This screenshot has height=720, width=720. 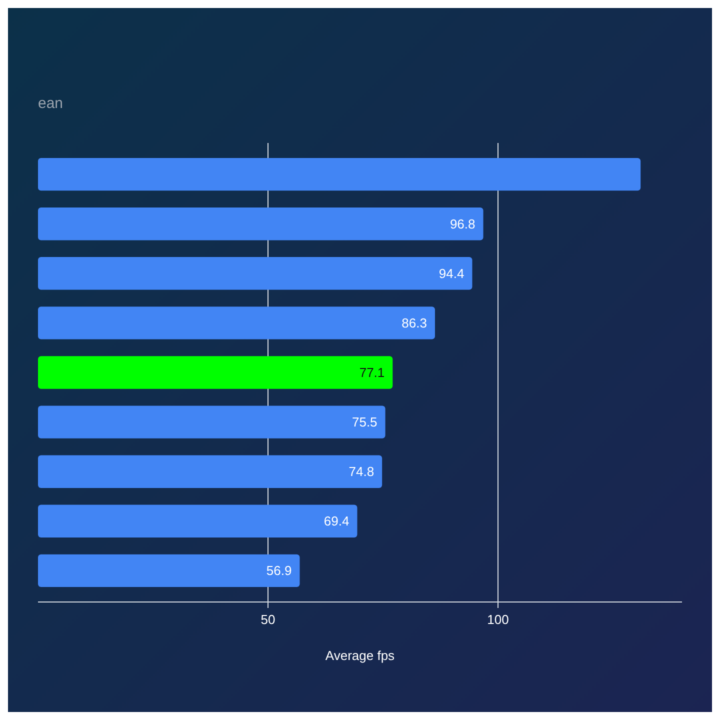 What do you see at coordinates (414, 323) in the screenshot?
I see `data-label: 86.3` at bounding box center [414, 323].